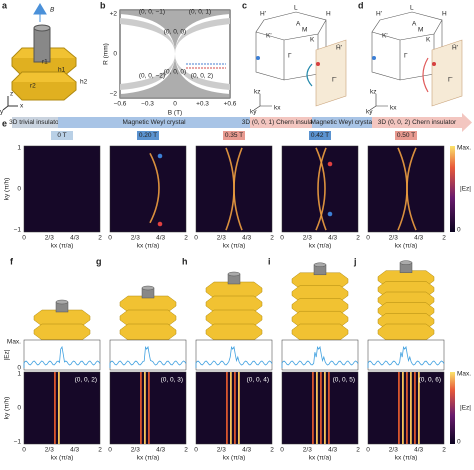 Image resolution: width=474 pixels, height=470 pixels. I want to click on point-label: Γ, so click(406, 56).